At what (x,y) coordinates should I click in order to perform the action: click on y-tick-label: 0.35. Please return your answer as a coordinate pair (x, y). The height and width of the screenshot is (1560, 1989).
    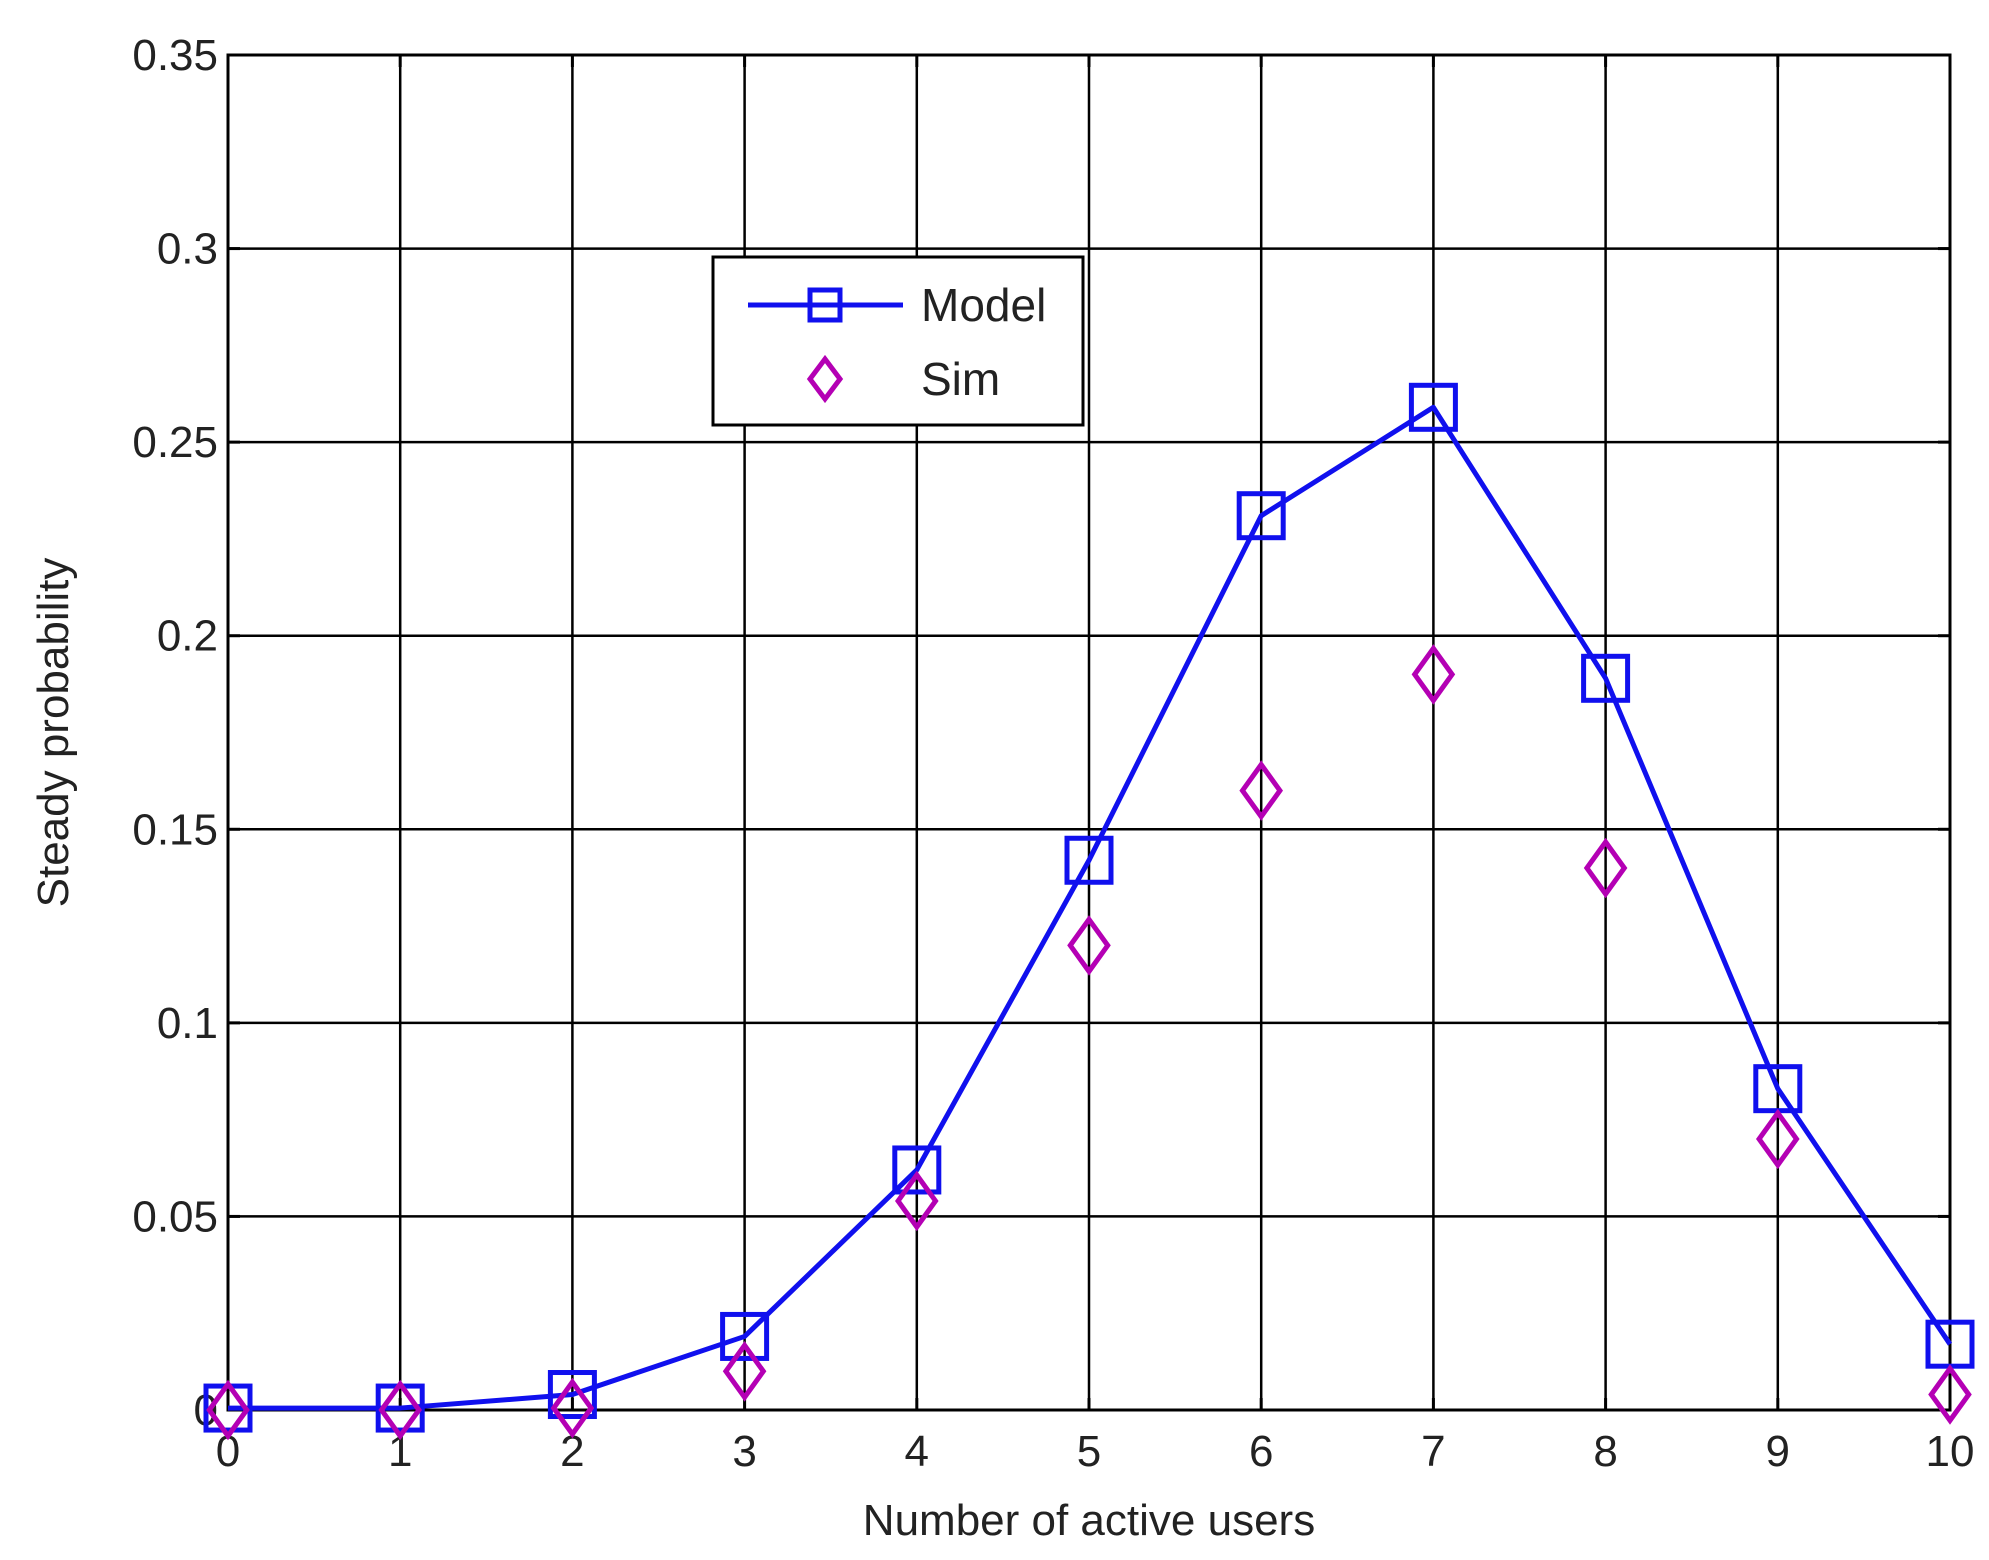
    Looking at the image, I should click on (175, 55).